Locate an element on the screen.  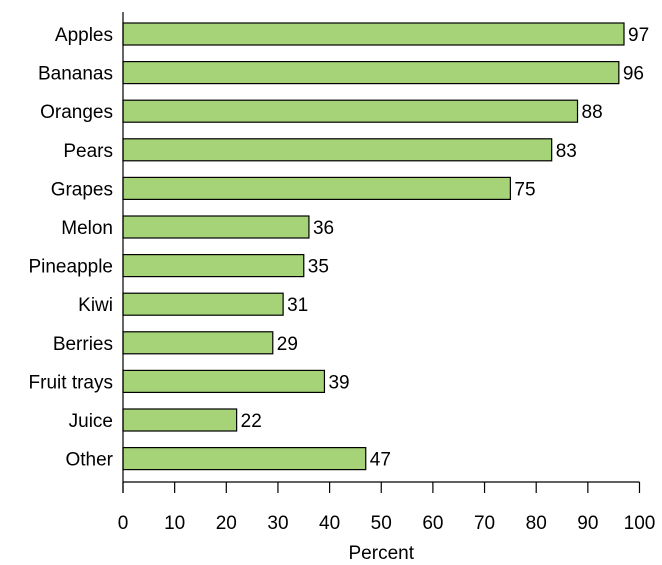
bar-grapes is located at coordinates (316, 188).